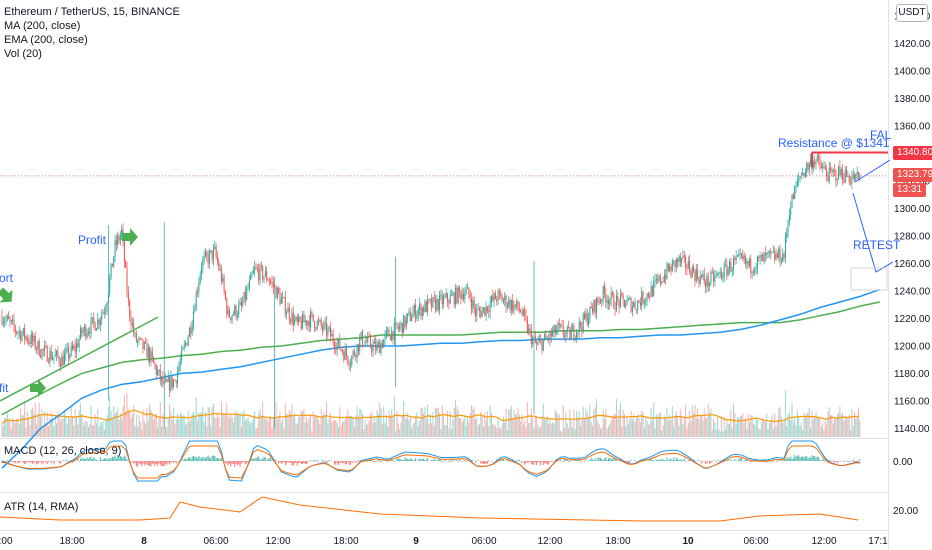 The height and width of the screenshot is (550, 932). What do you see at coordinates (277, 541) in the screenshot?
I see `time-tick-label: 12:00` at bounding box center [277, 541].